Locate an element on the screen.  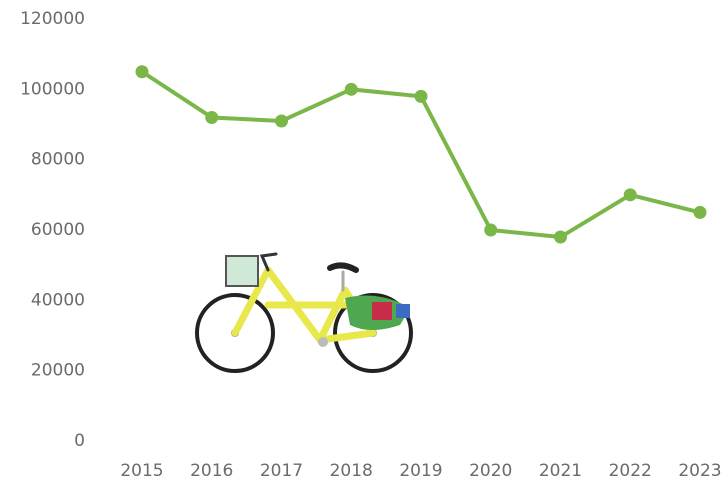
x-tick-label: 2018 is located at coordinates (351, 471).